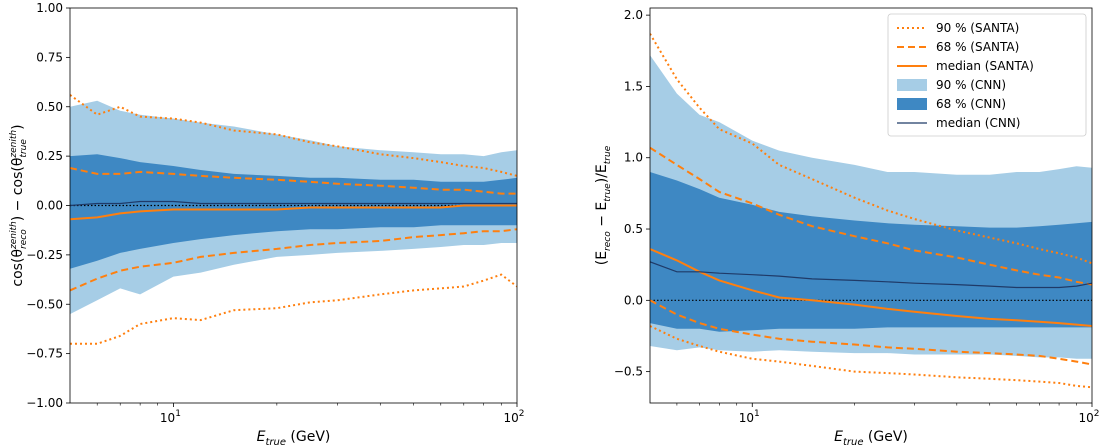  I want to click on line-90-santa, so click(293, 309).